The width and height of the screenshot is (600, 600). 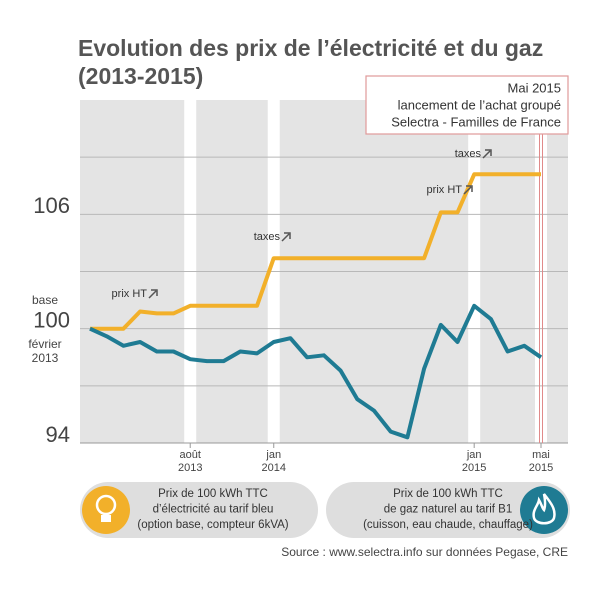 I want to click on legend-label: de gaz naturel au tarif B1, so click(x=448, y=510).